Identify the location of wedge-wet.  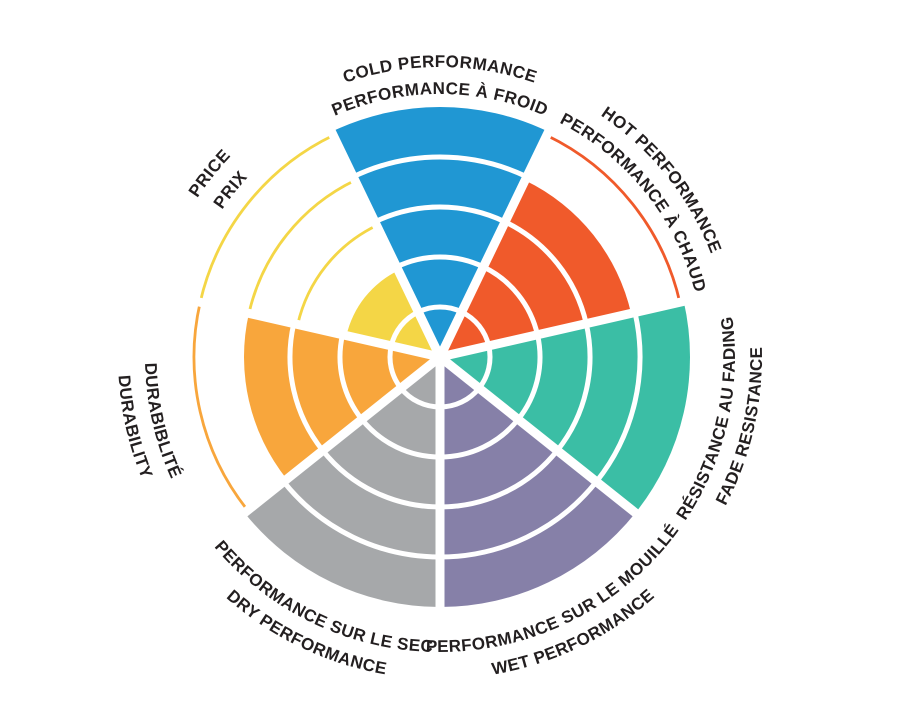
(538, 482).